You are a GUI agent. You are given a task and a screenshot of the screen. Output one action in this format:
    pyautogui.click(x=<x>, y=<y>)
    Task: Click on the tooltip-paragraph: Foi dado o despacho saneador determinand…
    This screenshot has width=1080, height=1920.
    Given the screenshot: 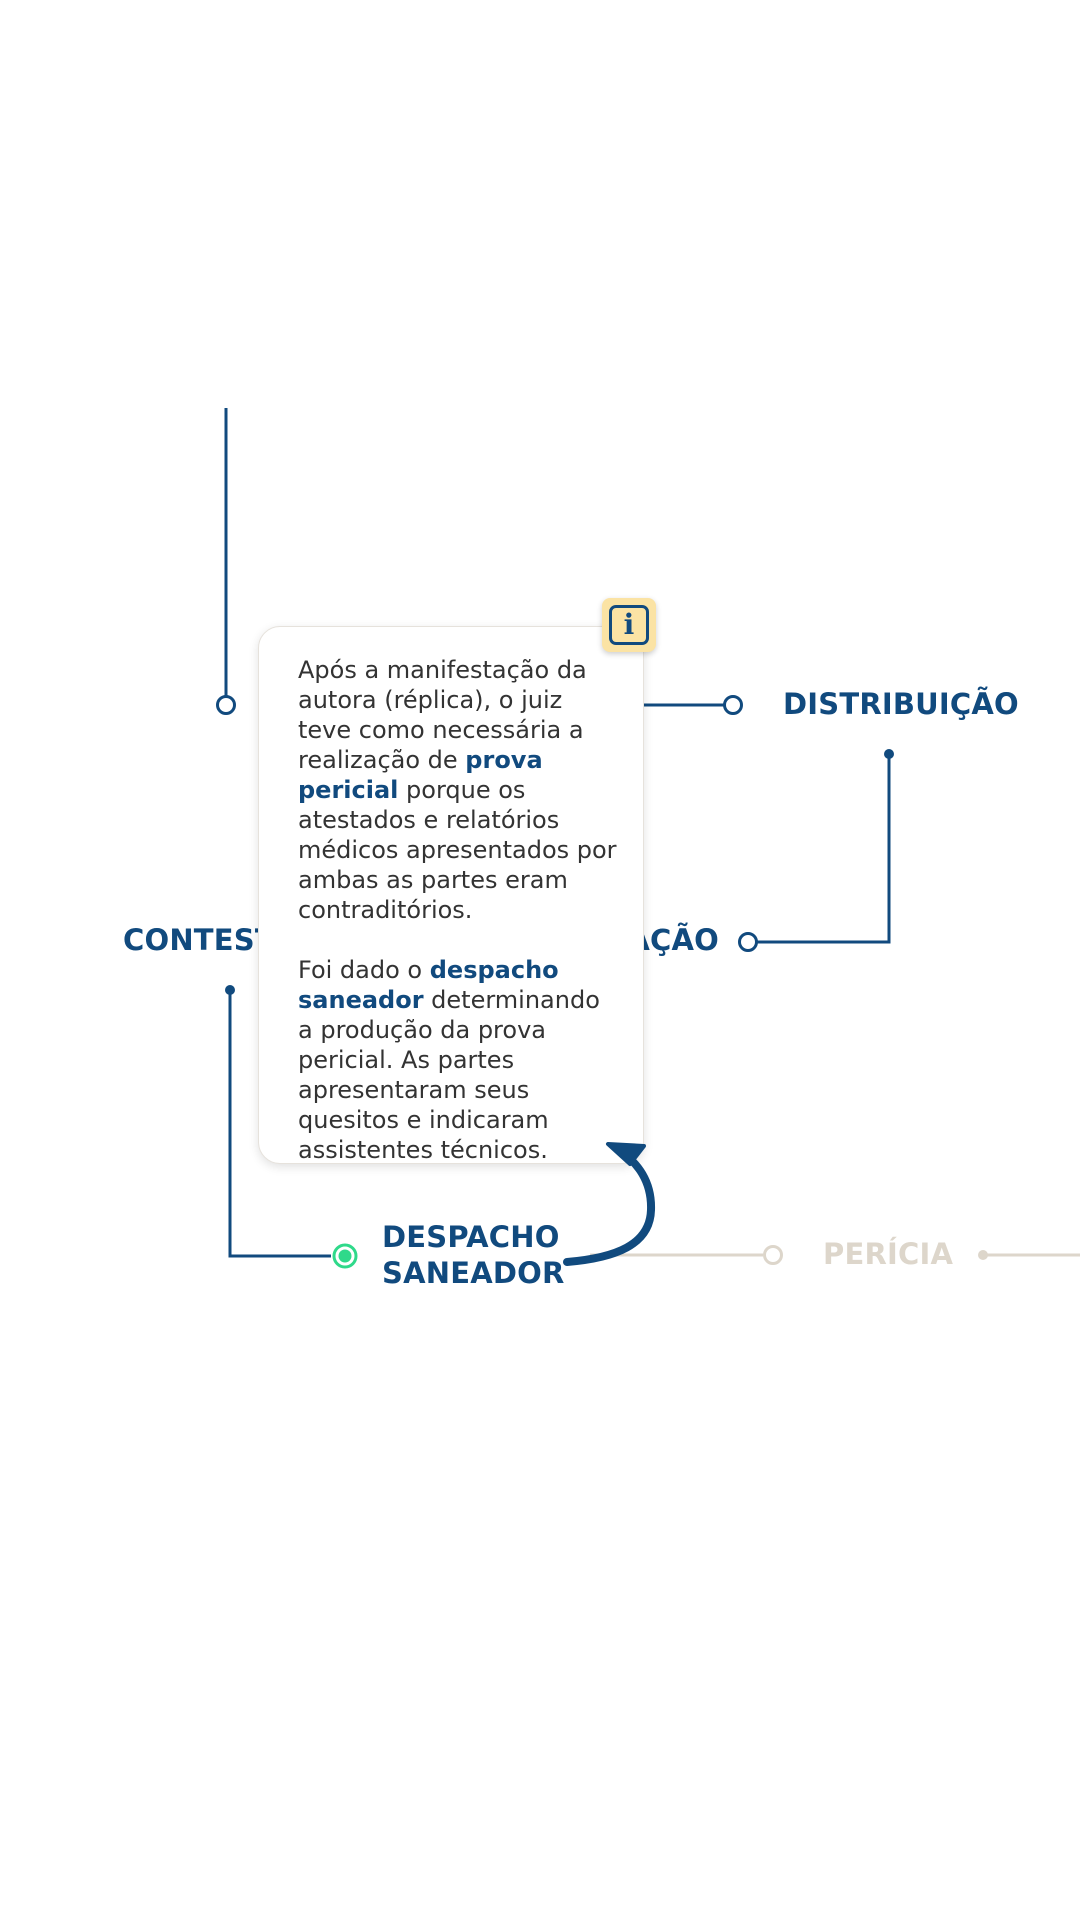 What is the action you would take?
    pyautogui.click(x=459, y=1060)
    